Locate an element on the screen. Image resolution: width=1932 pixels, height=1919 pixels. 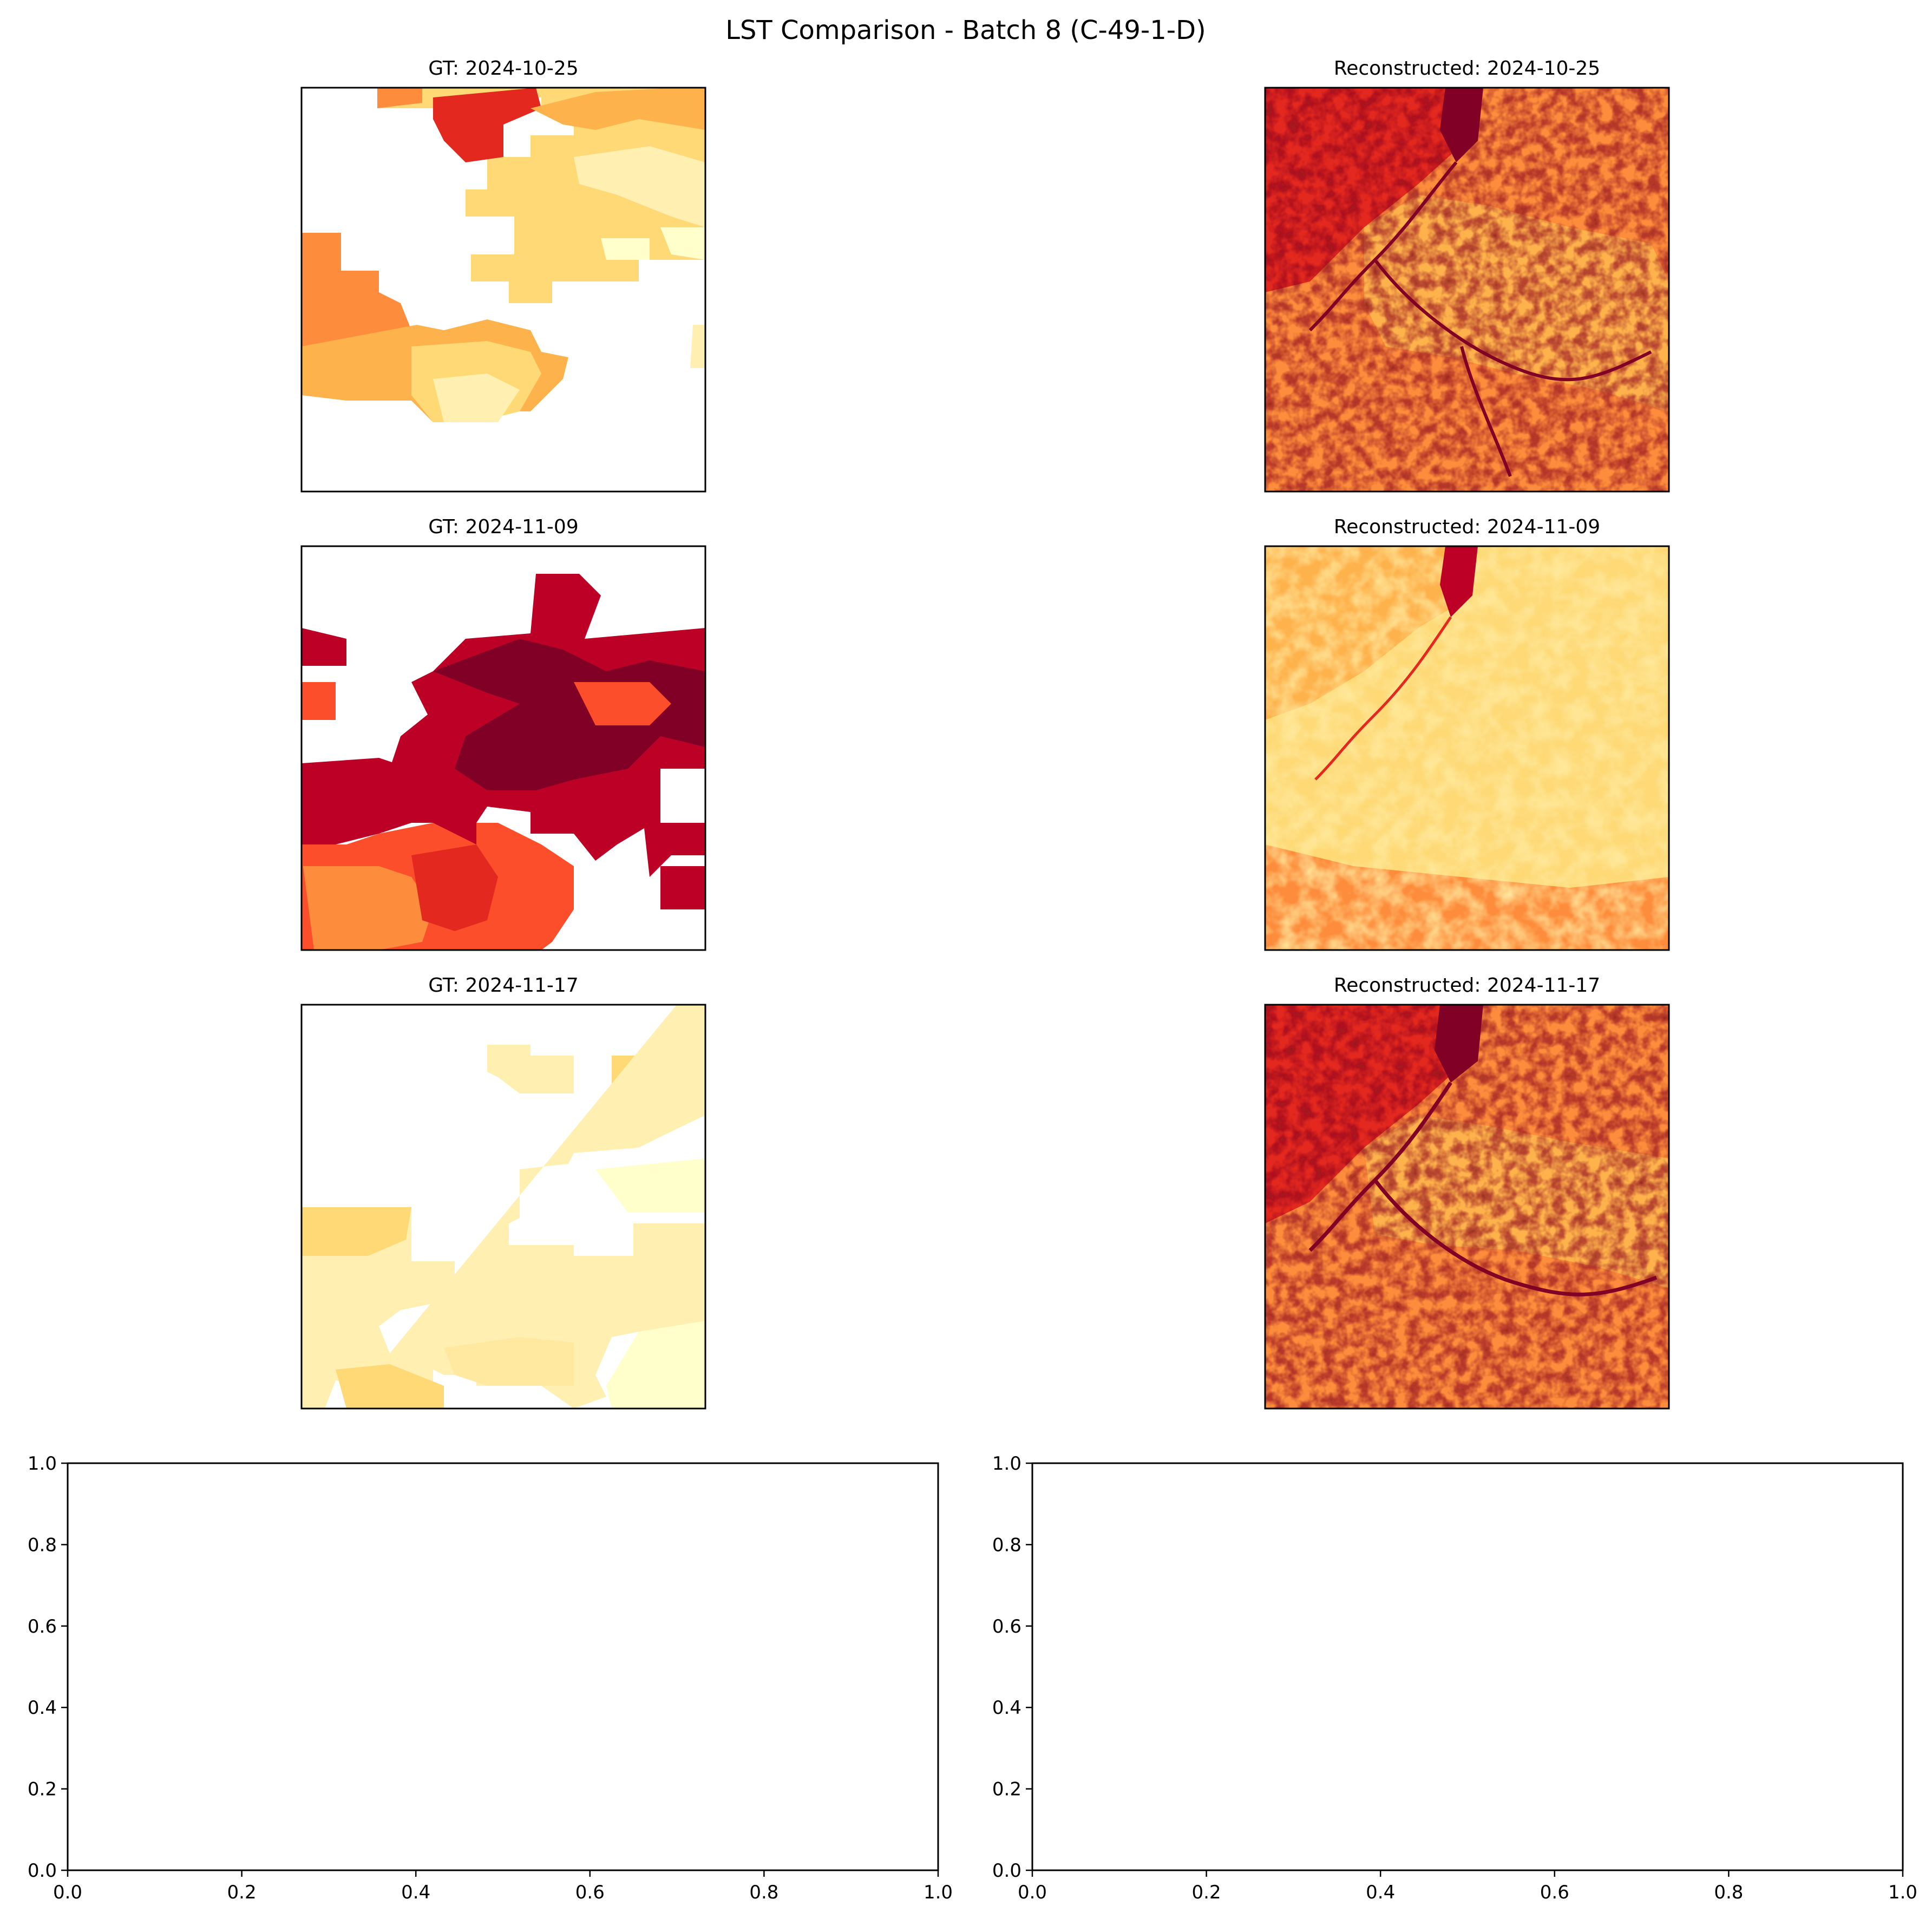
panel-title: GT: 2024-10-25 is located at coordinates (503, 68).